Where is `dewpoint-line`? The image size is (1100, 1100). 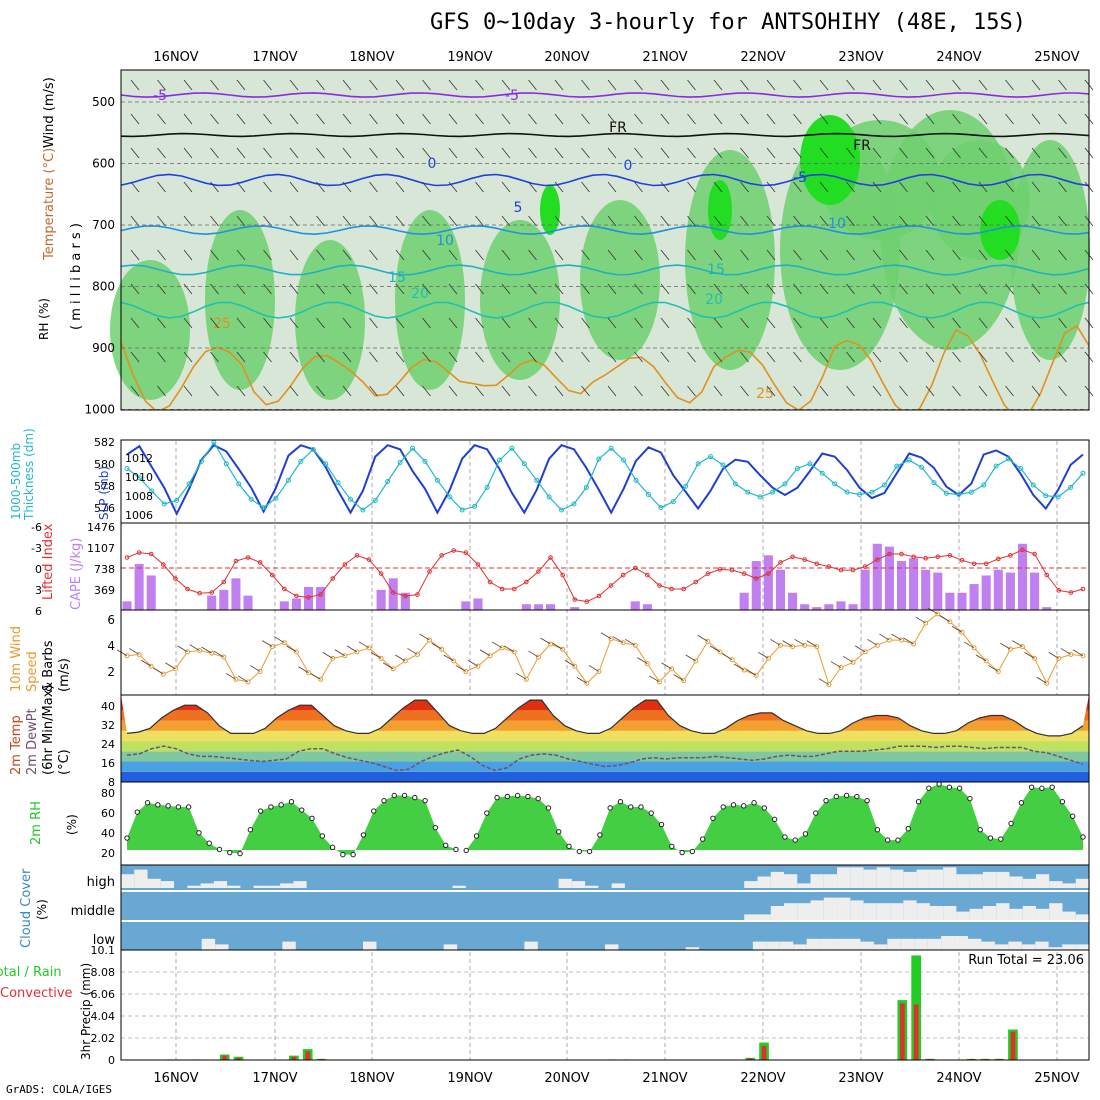
dewpoint-line is located at coordinates (605, 758).